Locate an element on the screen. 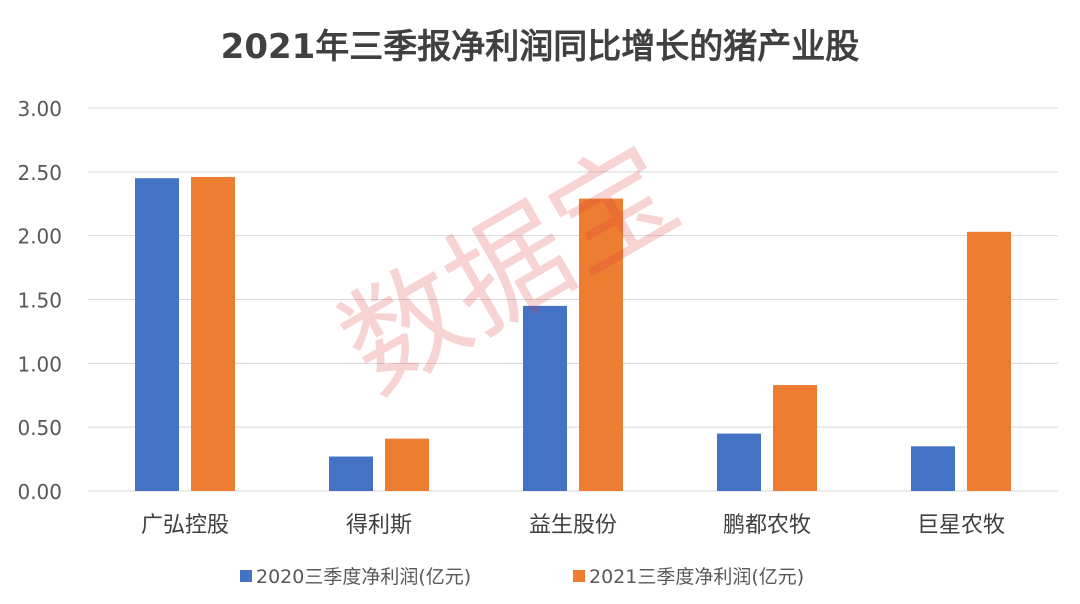 Image resolution: width=1080 pixels, height=604 pixels. y-tick-label: 1.00 is located at coordinates (39, 364).